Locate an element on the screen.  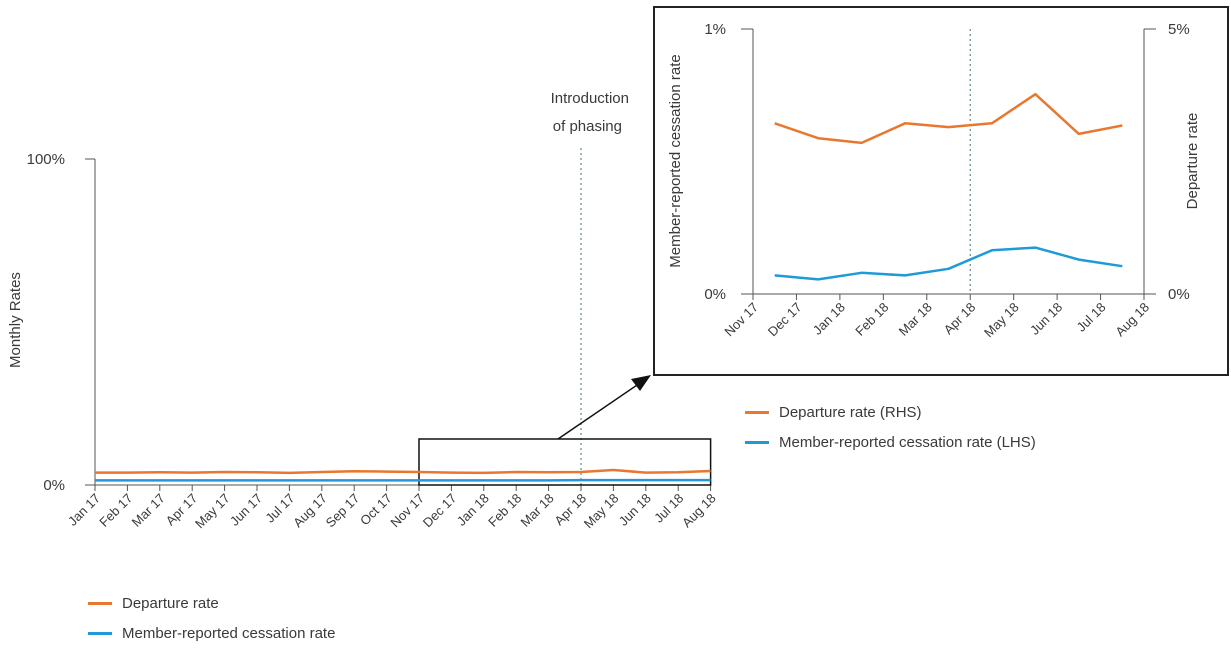
main-x-tick-label: Mar 17 is located at coordinates (148, 510).